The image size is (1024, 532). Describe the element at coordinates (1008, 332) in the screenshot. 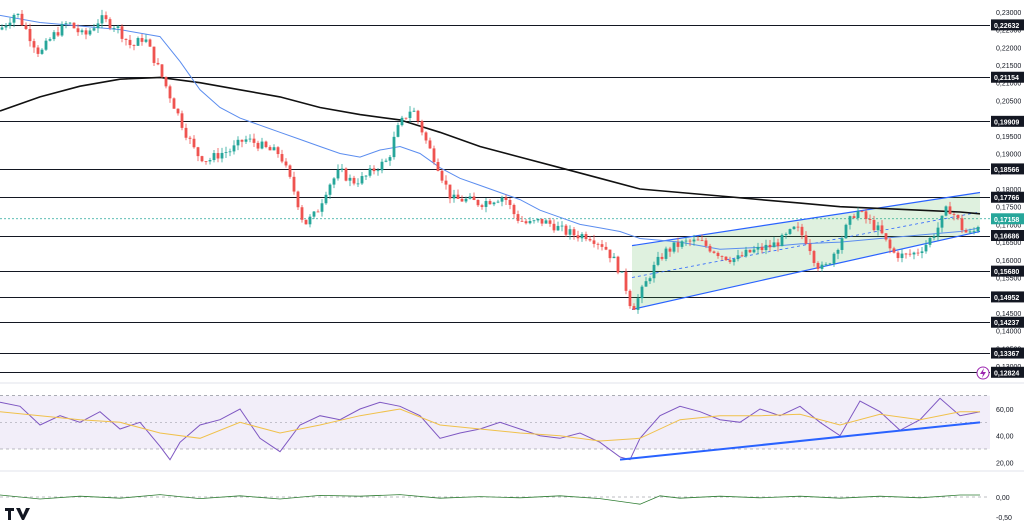

I see `price-axis-tick: 0,14000` at that location.